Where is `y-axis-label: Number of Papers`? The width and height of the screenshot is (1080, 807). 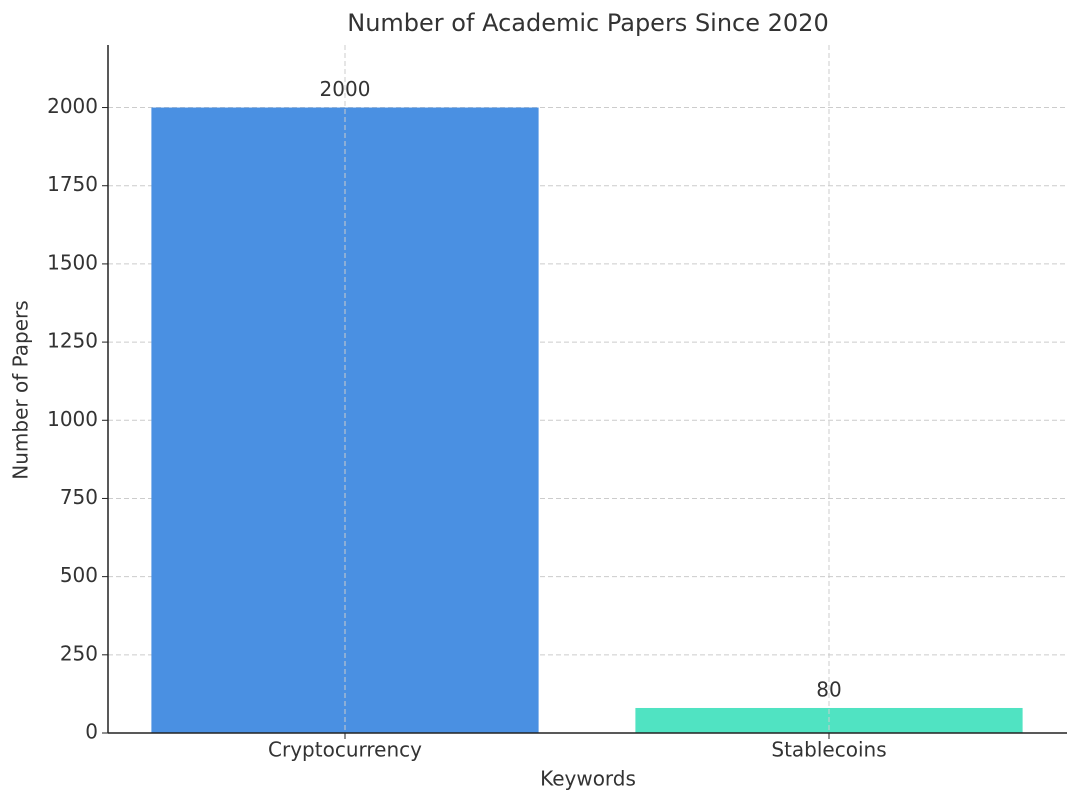 y-axis-label: Number of Papers is located at coordinates (21, 389).